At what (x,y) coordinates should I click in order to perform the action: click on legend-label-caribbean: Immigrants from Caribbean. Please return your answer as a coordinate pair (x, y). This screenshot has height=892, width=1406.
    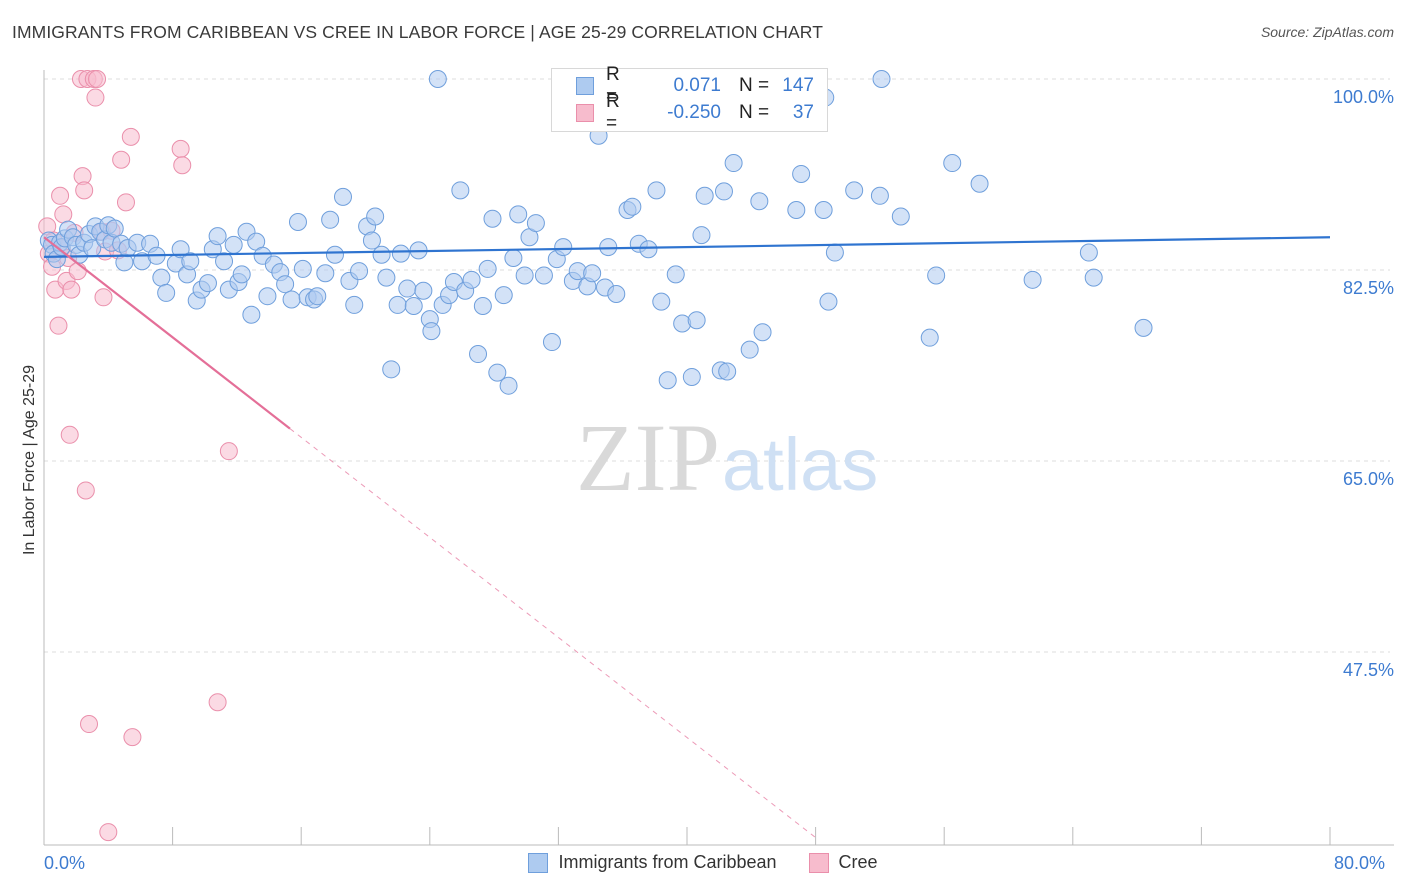
    Looking at the image, I should click on (667, 862).